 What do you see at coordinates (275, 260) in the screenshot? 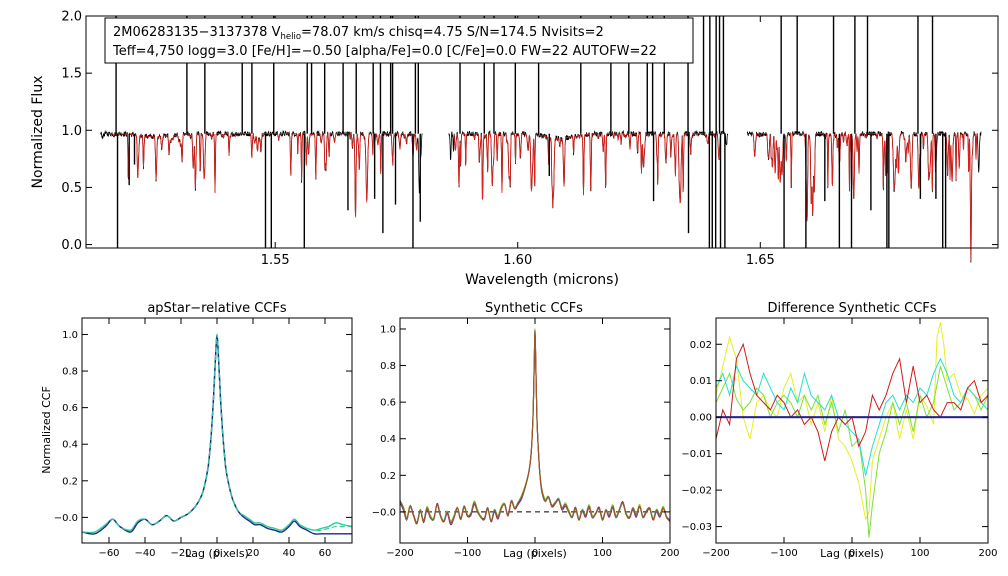
I see `spectrum-x-tick-label: 1.55` at bounding box center [275, 260].